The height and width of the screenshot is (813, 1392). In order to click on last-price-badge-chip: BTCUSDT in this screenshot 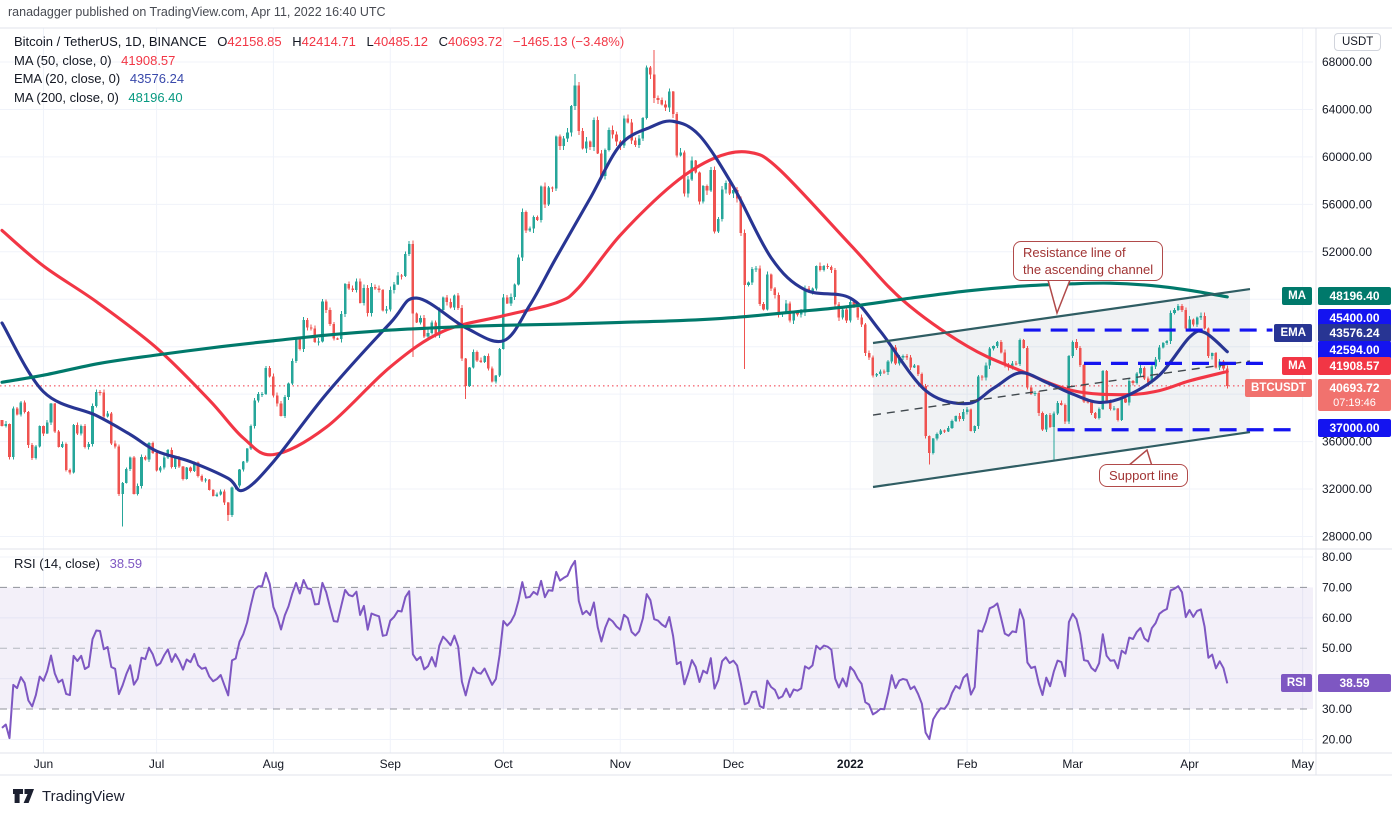, I will do `click(1278, 388)`.